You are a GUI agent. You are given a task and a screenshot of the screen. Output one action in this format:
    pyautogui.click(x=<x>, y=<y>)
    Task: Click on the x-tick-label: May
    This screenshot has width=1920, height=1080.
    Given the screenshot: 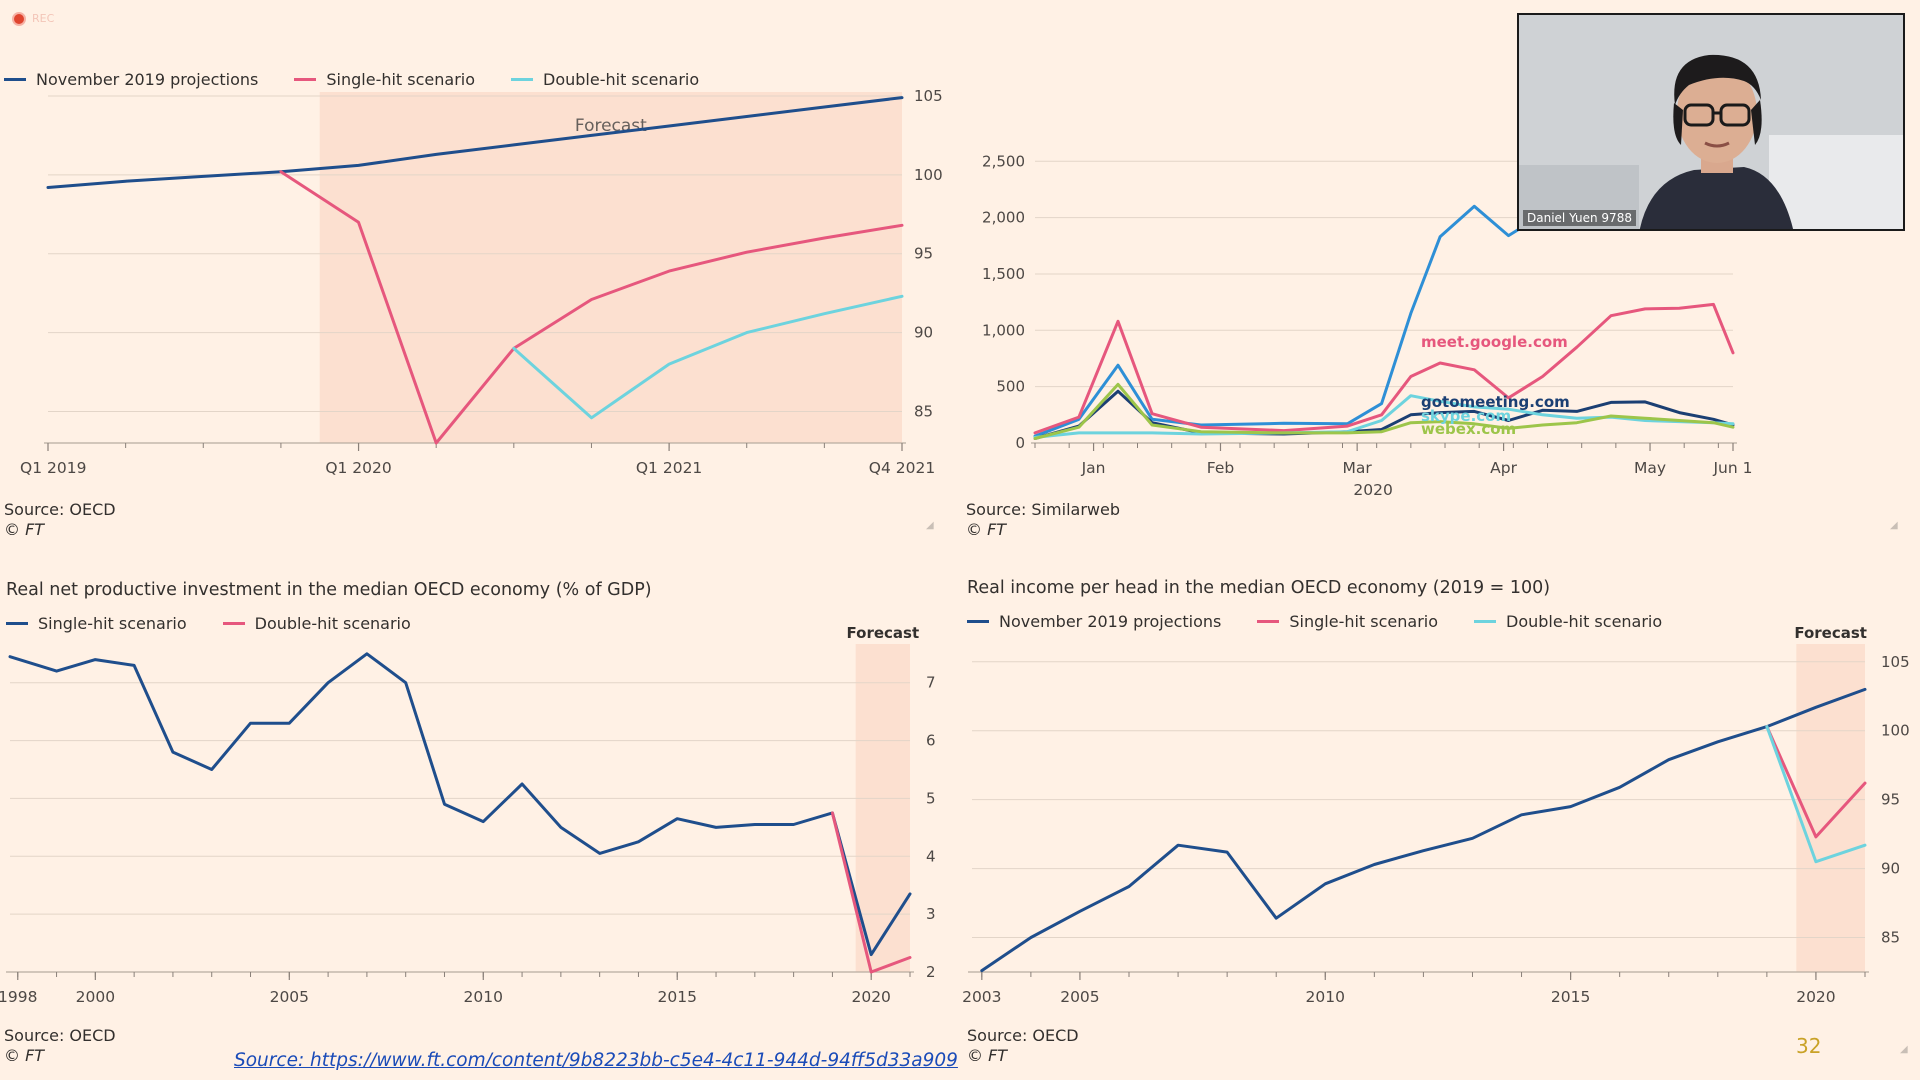 What is the action you would take?
    pyautogui.click(x=1650, y=468)
    